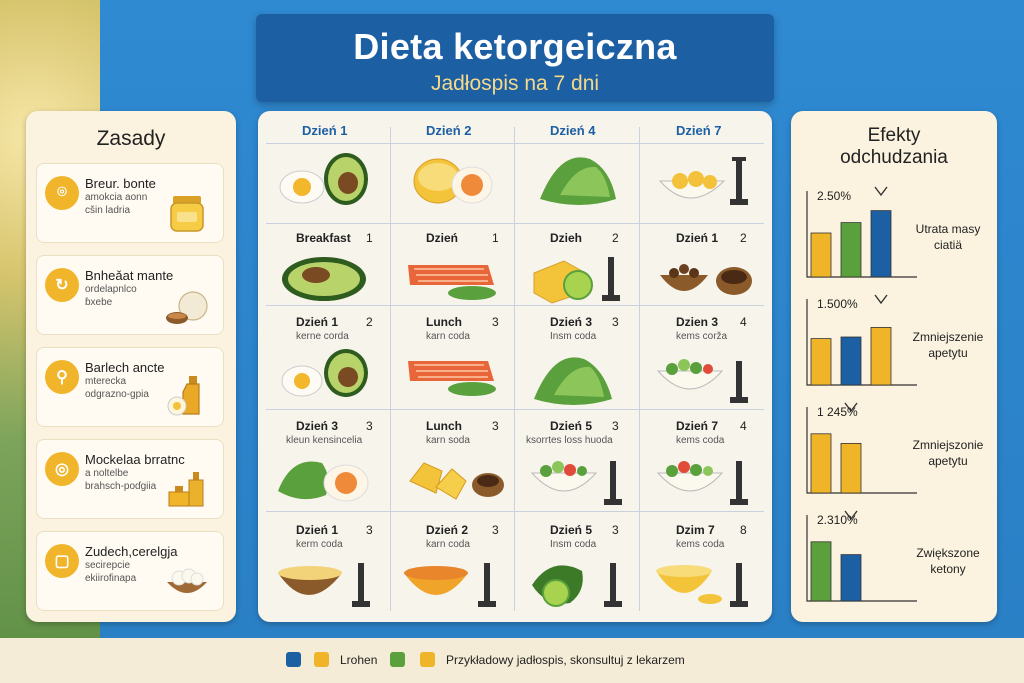 Image resolution: width=1024 pixels, height=683 pixels. I want to click on rule-line: amokcia aonn, so click(116, 197).